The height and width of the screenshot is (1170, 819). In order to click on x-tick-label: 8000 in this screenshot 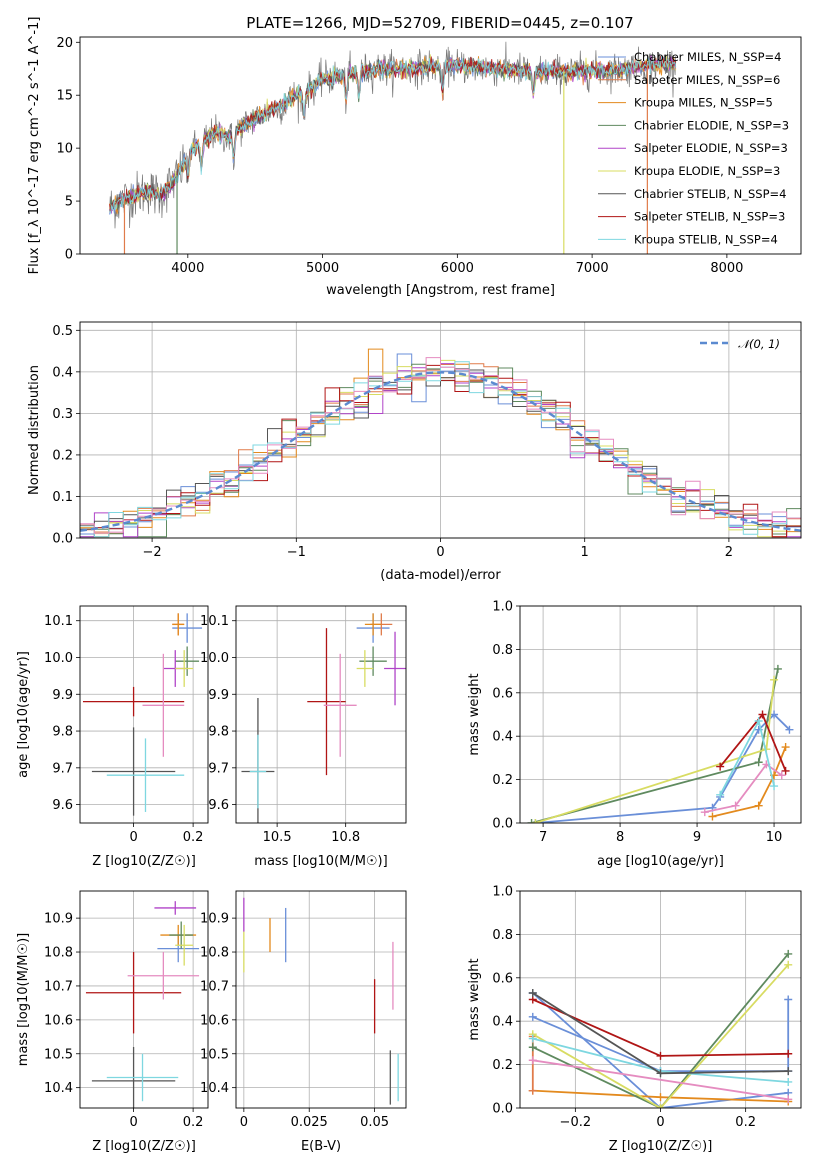, I will do `click(726, 268)`.